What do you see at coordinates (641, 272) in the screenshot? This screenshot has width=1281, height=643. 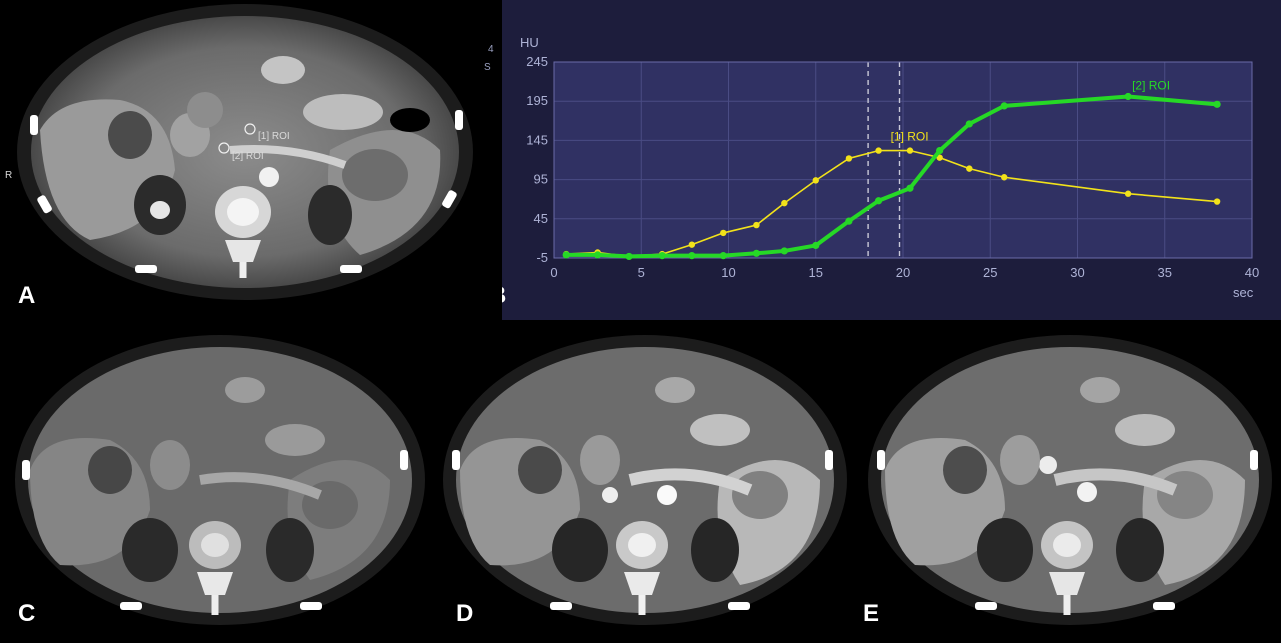 I see `x-tick-label-1: 5` at bounding box center [641, 272].